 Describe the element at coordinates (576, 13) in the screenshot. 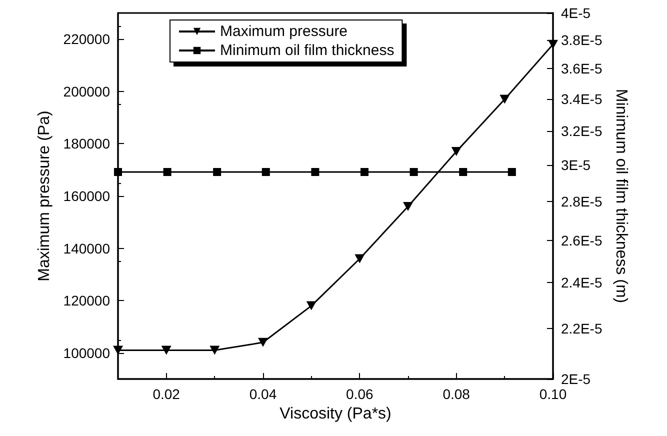

I see `y2-tick-label: 4E-5` at that location.